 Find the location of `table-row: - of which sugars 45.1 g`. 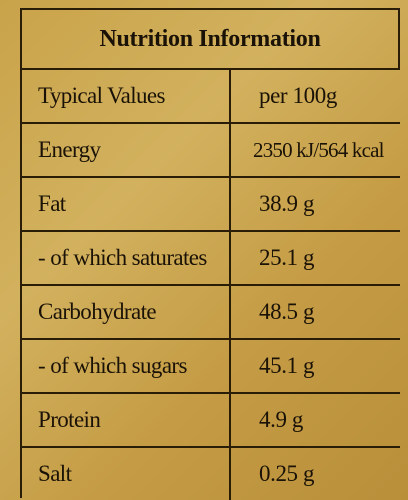

table-row: - of which sugars 45.1 g is located at coordinates (211, 367).